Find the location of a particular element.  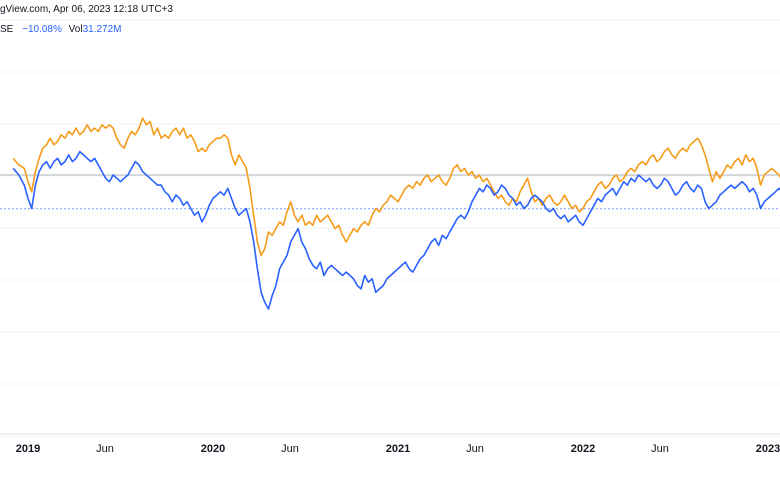

source-timestamp: gView.com, Apr 06, 2023 12:18 UTC+3 is located at coordinates (86, 9).